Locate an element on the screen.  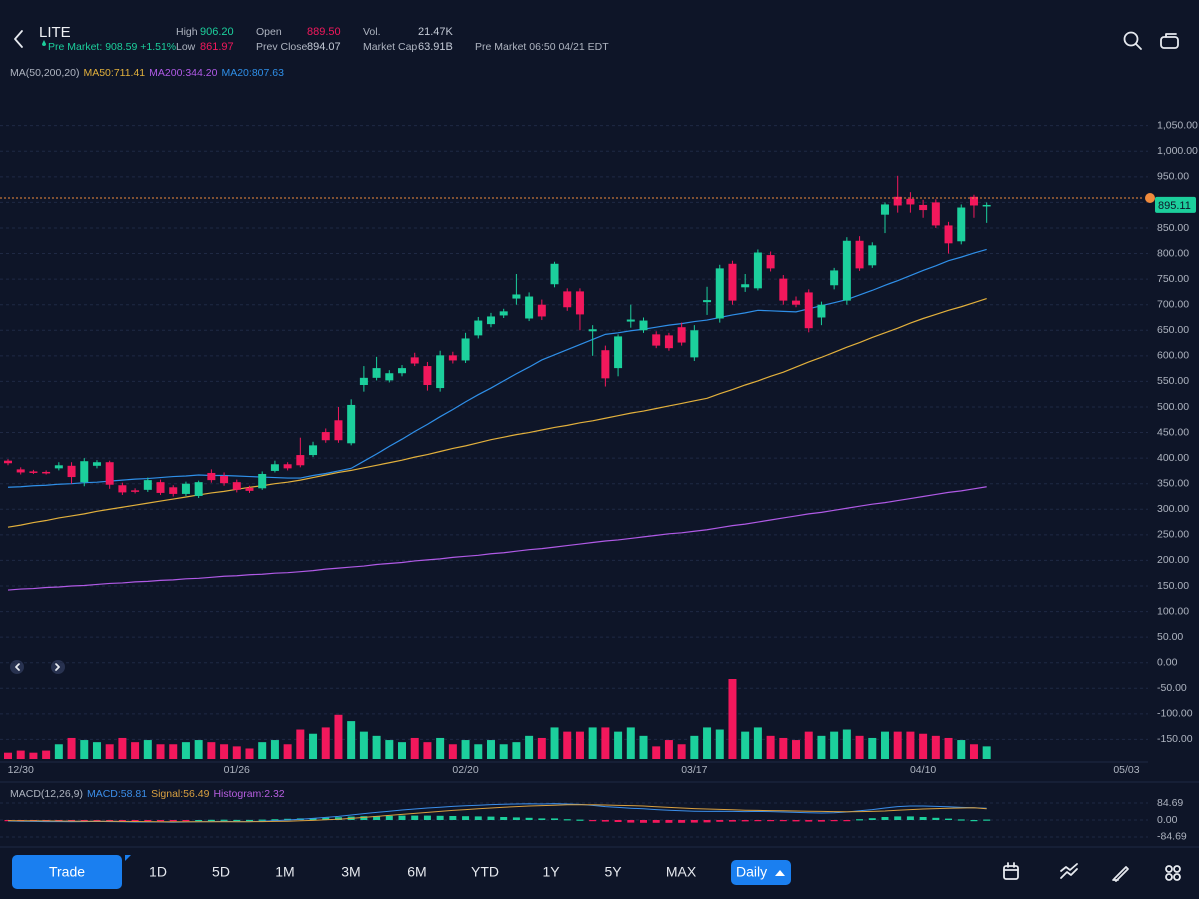
symbol: LITE is located at coordinates (55, 32).